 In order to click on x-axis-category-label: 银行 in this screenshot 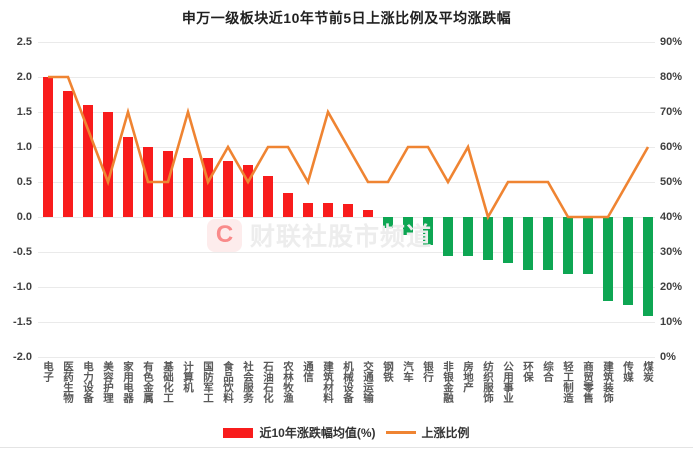, I will do `click(428, 371)`.